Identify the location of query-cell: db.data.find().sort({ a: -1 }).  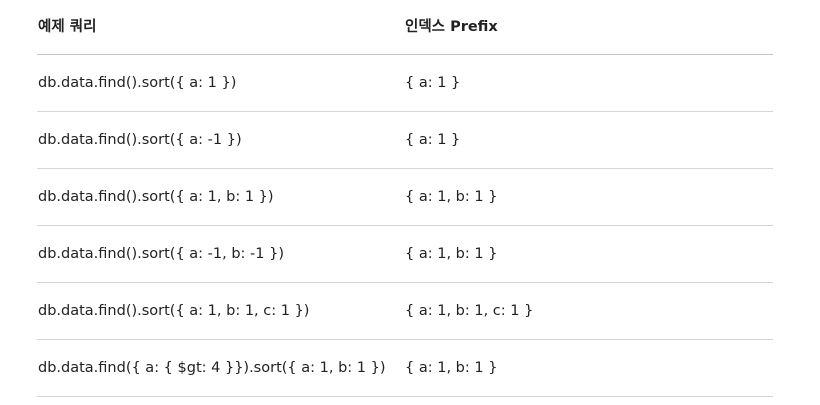
(140, 140).